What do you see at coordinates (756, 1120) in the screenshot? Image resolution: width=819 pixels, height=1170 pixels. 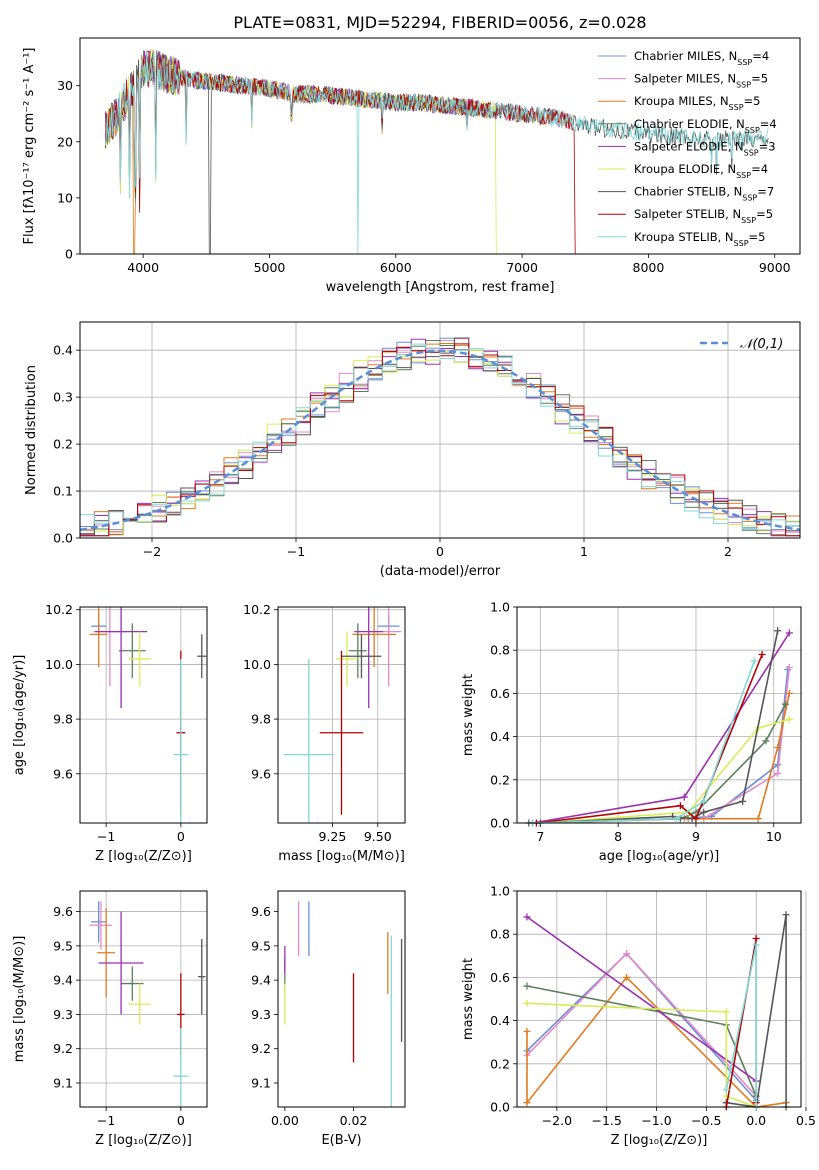 I see `x-tick-label: 0.0` at bounding box center [756, 1120].